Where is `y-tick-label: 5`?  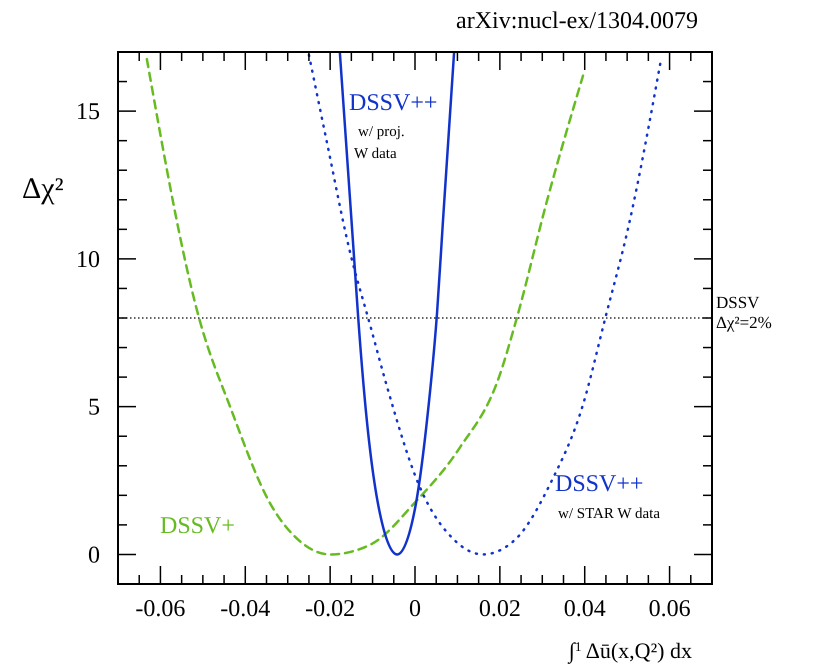 y-tick-label: 5 is located at coordinates (94, 407).